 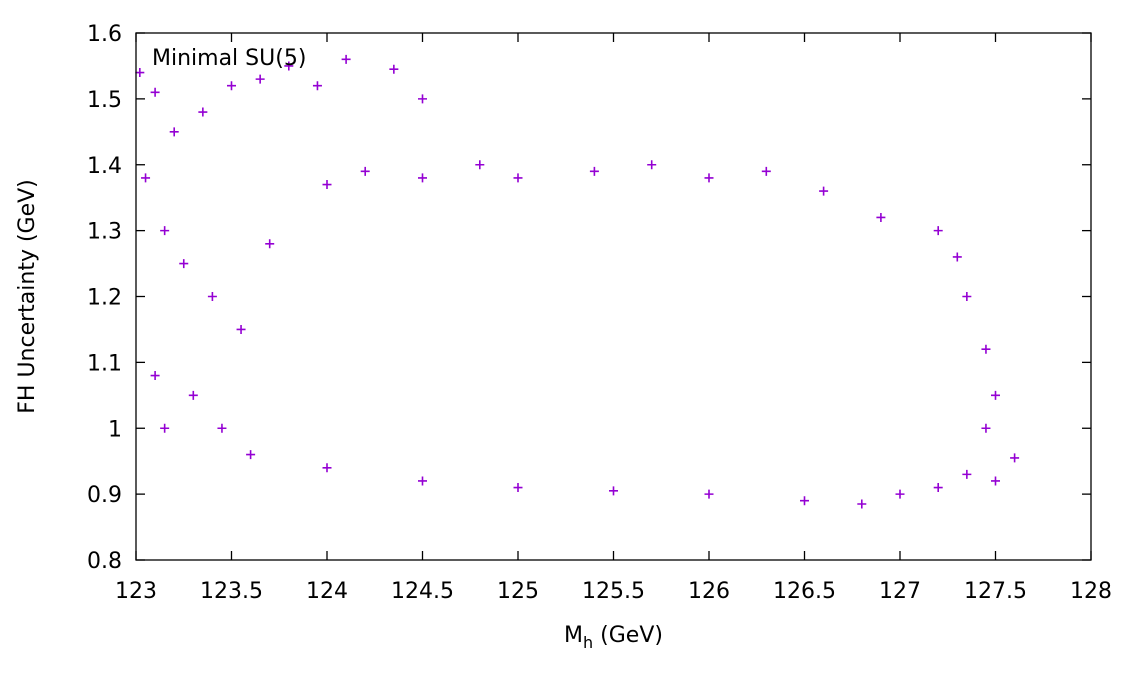 I want to click on x-tick-label: 127.5, so click(x=995, y=591).